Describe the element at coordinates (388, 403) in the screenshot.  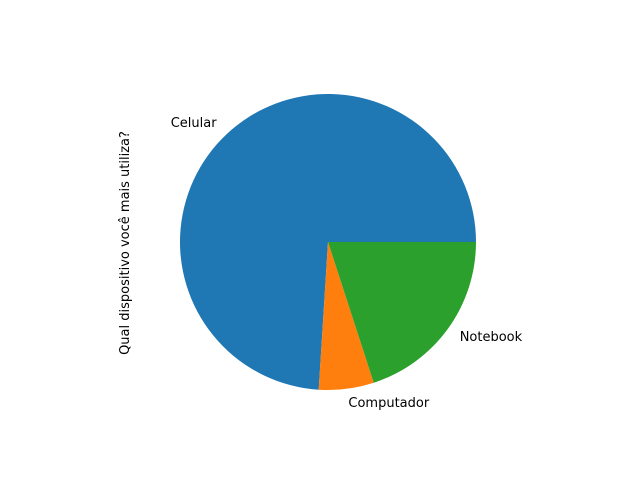
I see `slice-label-computador: Computador` at that location.